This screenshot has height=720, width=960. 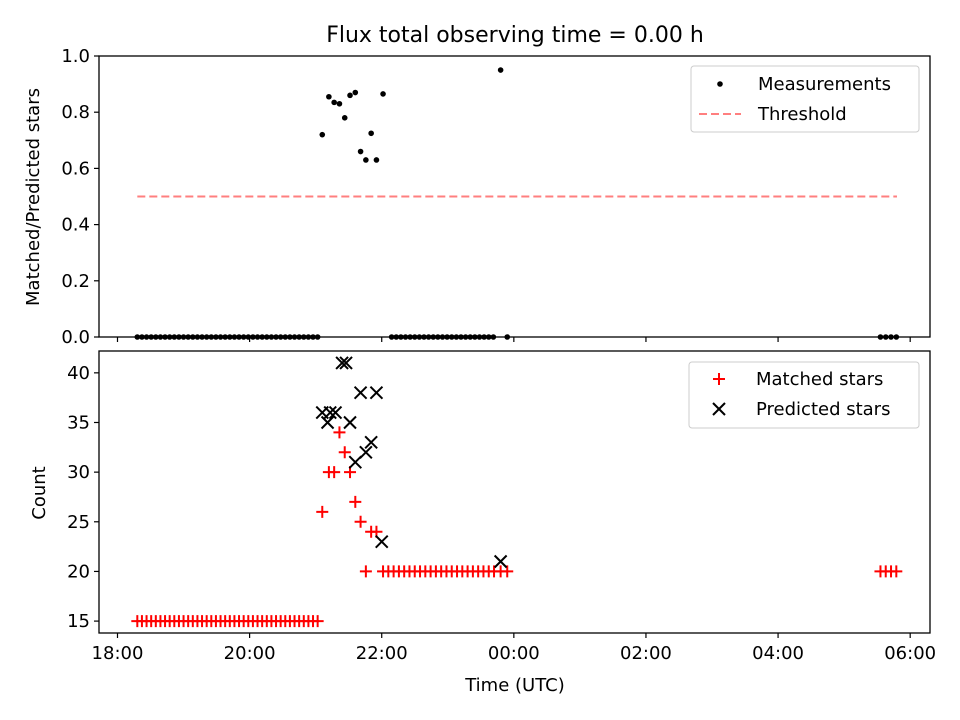 What do you see at coordinates (819, 379) in the screenshot?
I see `legend-label-matched-stars: Matched stars` at bounding box center [819, 379].